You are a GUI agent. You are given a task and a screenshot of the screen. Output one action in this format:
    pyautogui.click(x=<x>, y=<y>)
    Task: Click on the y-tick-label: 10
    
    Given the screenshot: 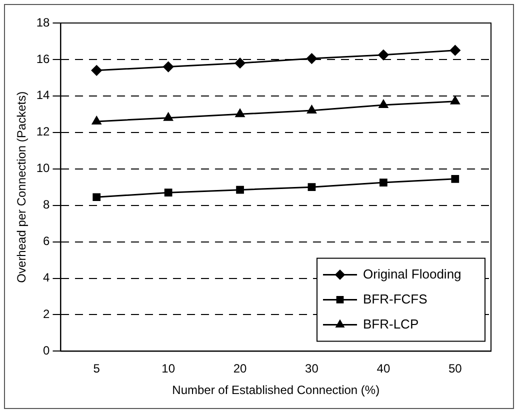 What is the action you would take?
    pyautogui.click(x=43, y=168)
    